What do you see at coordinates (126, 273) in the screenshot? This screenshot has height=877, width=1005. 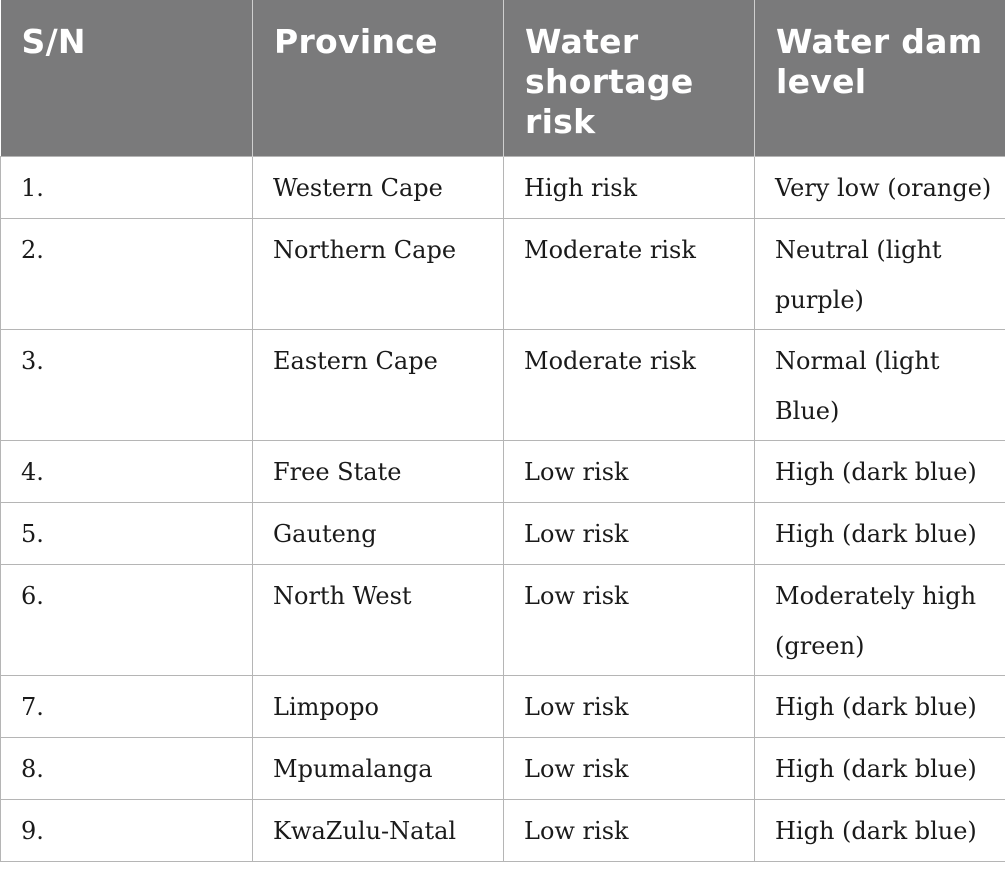 I see `cell-sn: 2.` at bounding box center [126, 273].